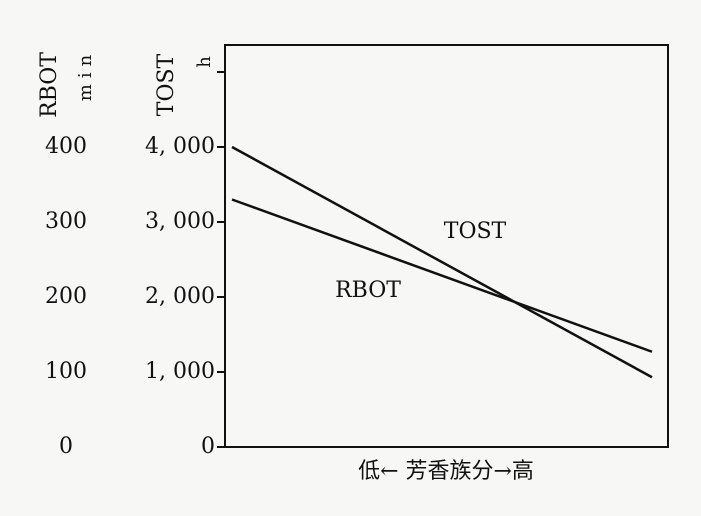  What do you see at coordinates (180, 296) in the screenshot?
I see `y-tick-label: 2, 000` at bounding box center [180, 296].